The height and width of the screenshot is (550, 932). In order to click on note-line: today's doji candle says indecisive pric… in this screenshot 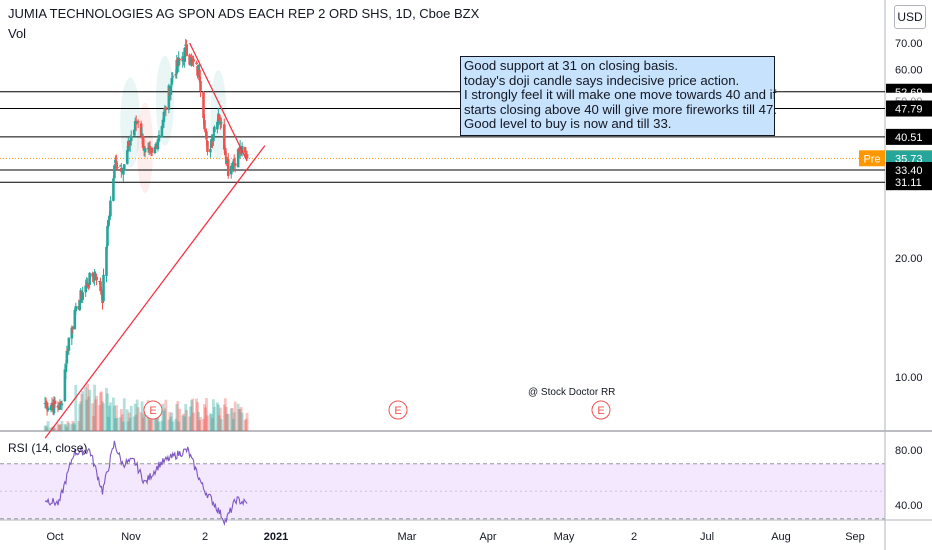, I will do `click(602, 80)`.